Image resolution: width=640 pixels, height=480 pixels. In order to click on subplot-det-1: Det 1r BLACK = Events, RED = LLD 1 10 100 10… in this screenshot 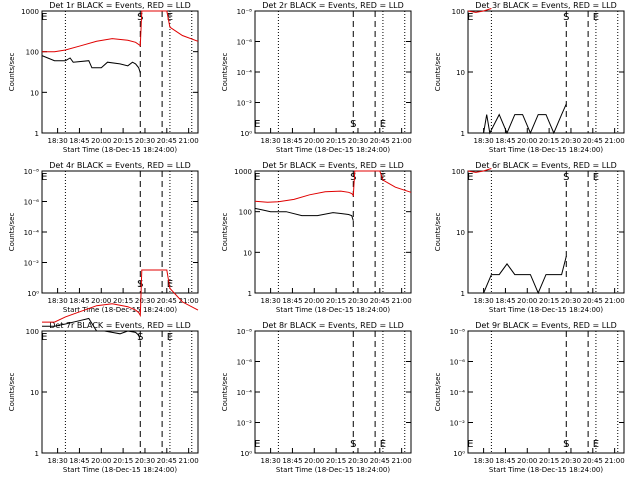, I will do `click(103, 77)`.